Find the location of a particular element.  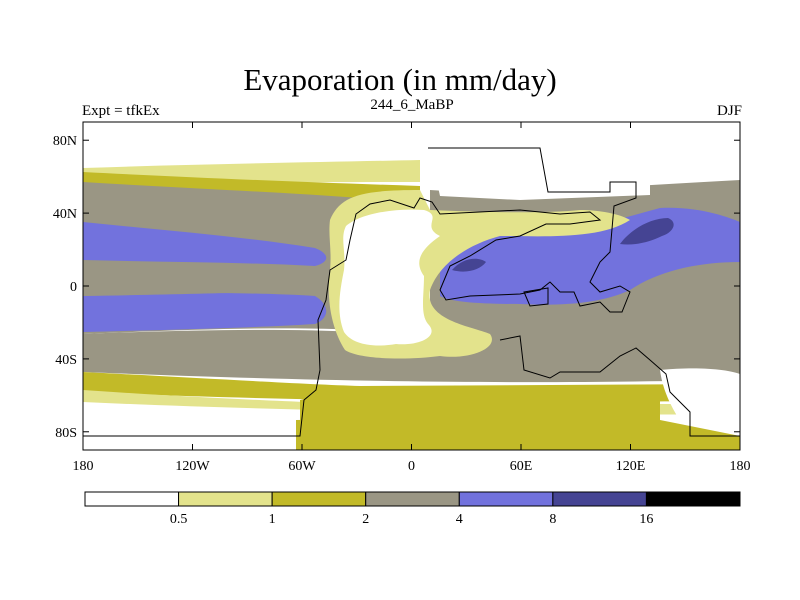

colorbar-label: 1 is located at coordinates (272, 519).